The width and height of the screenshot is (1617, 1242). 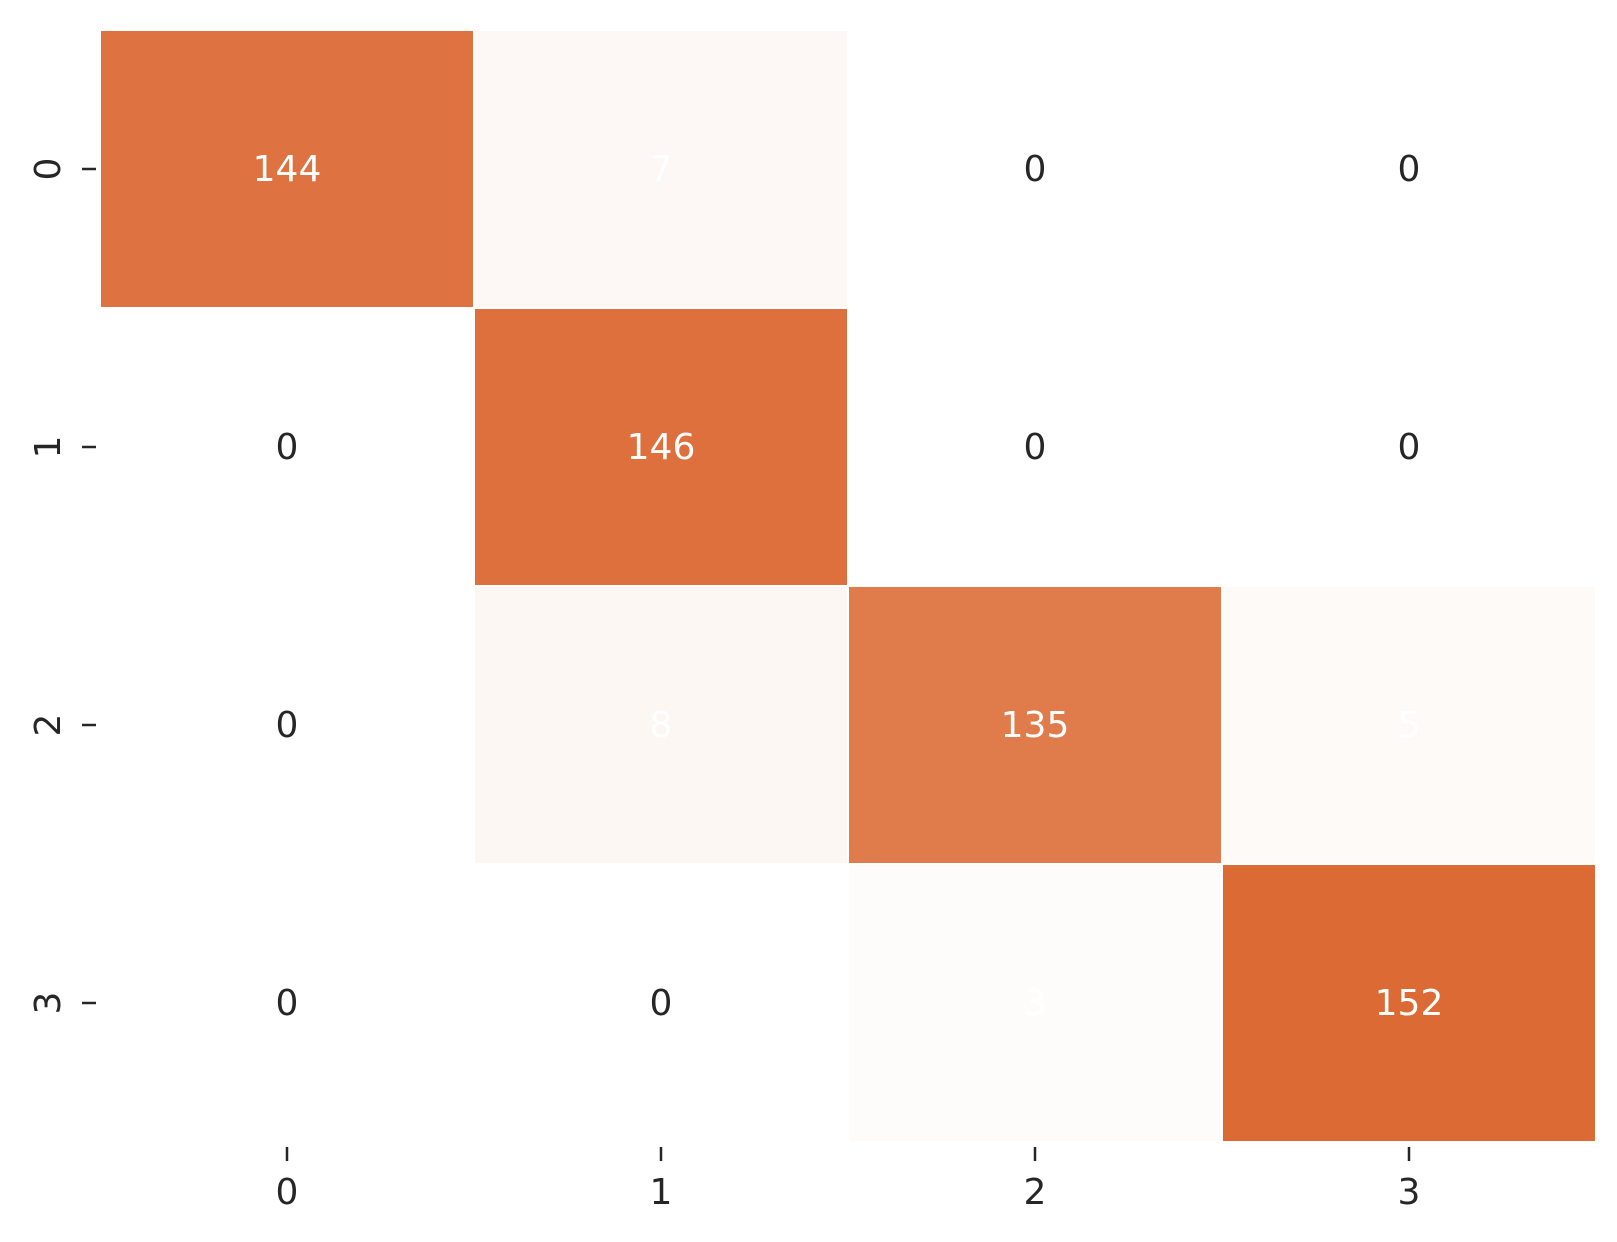 What do you see at coordinates (48, 447) in the screenshot?
I see `y-tick-label-1: 1` at bounding box center [48, 447].